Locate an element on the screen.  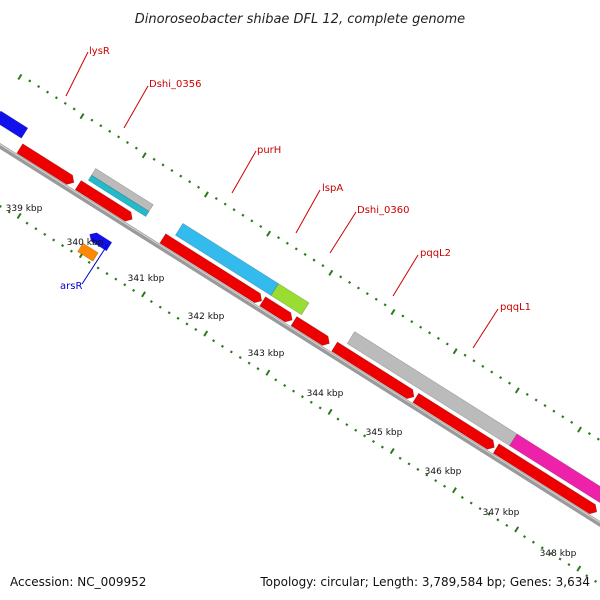
gene-label-lspA: lspA is located at coordinates (332, 188).